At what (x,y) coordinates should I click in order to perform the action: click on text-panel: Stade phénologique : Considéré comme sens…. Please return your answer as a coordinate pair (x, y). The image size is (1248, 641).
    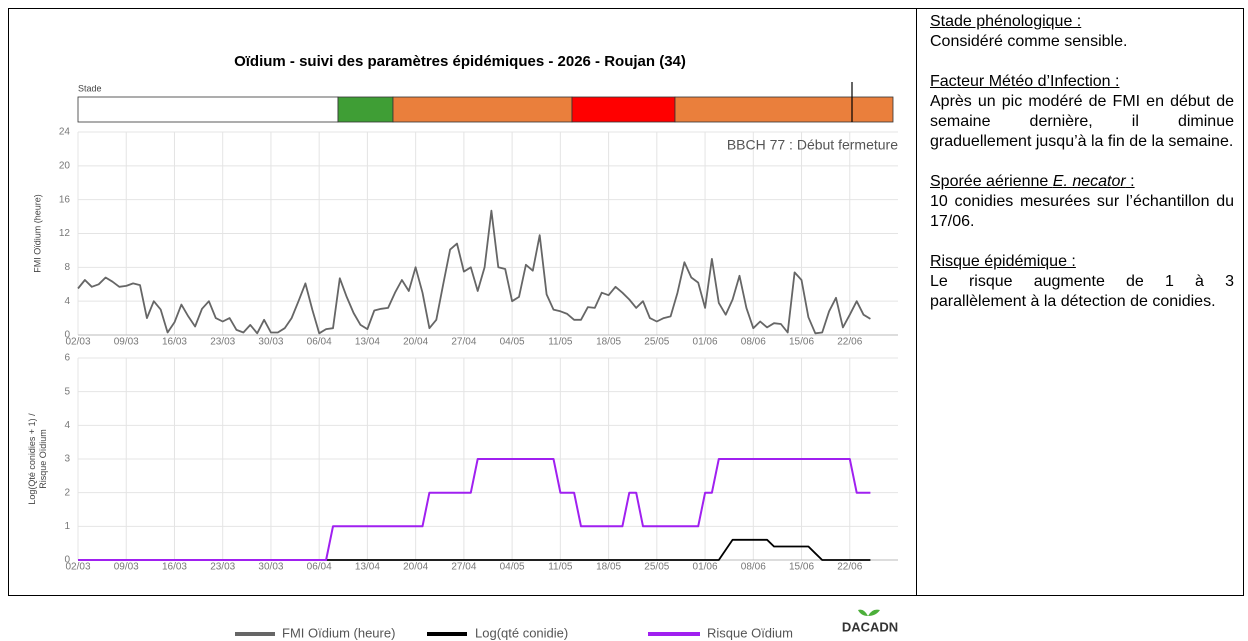
    Looking at the image, I should click on (1082, 172).